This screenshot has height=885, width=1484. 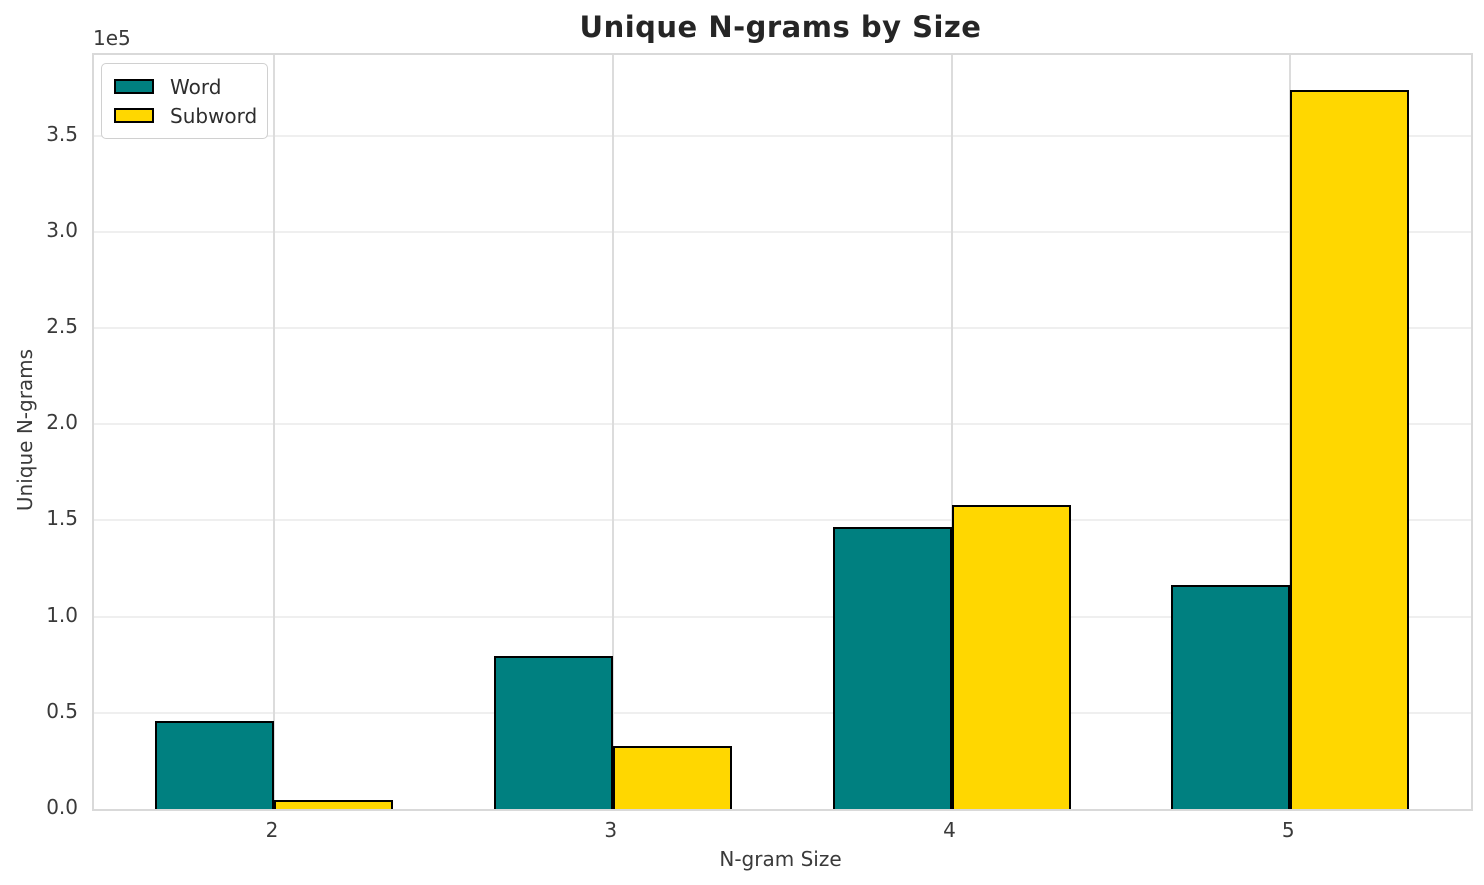 What do you see at coordinates (782, 424) in the screenshot?
I see `h-gridline-2.0` at bounding box center [782, 424].